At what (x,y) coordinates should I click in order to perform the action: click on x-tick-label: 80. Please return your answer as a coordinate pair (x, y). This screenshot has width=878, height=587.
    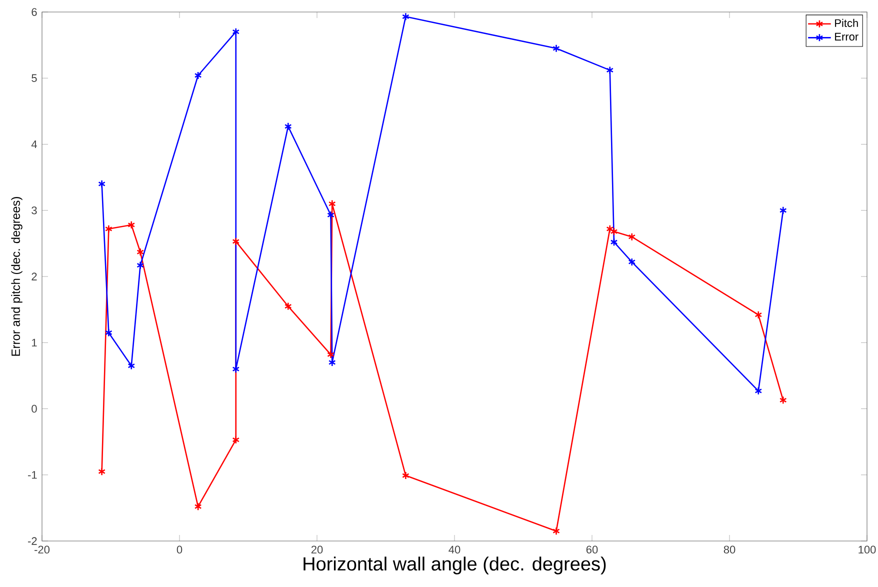
    Looking at the image, I should click on (730, 550).